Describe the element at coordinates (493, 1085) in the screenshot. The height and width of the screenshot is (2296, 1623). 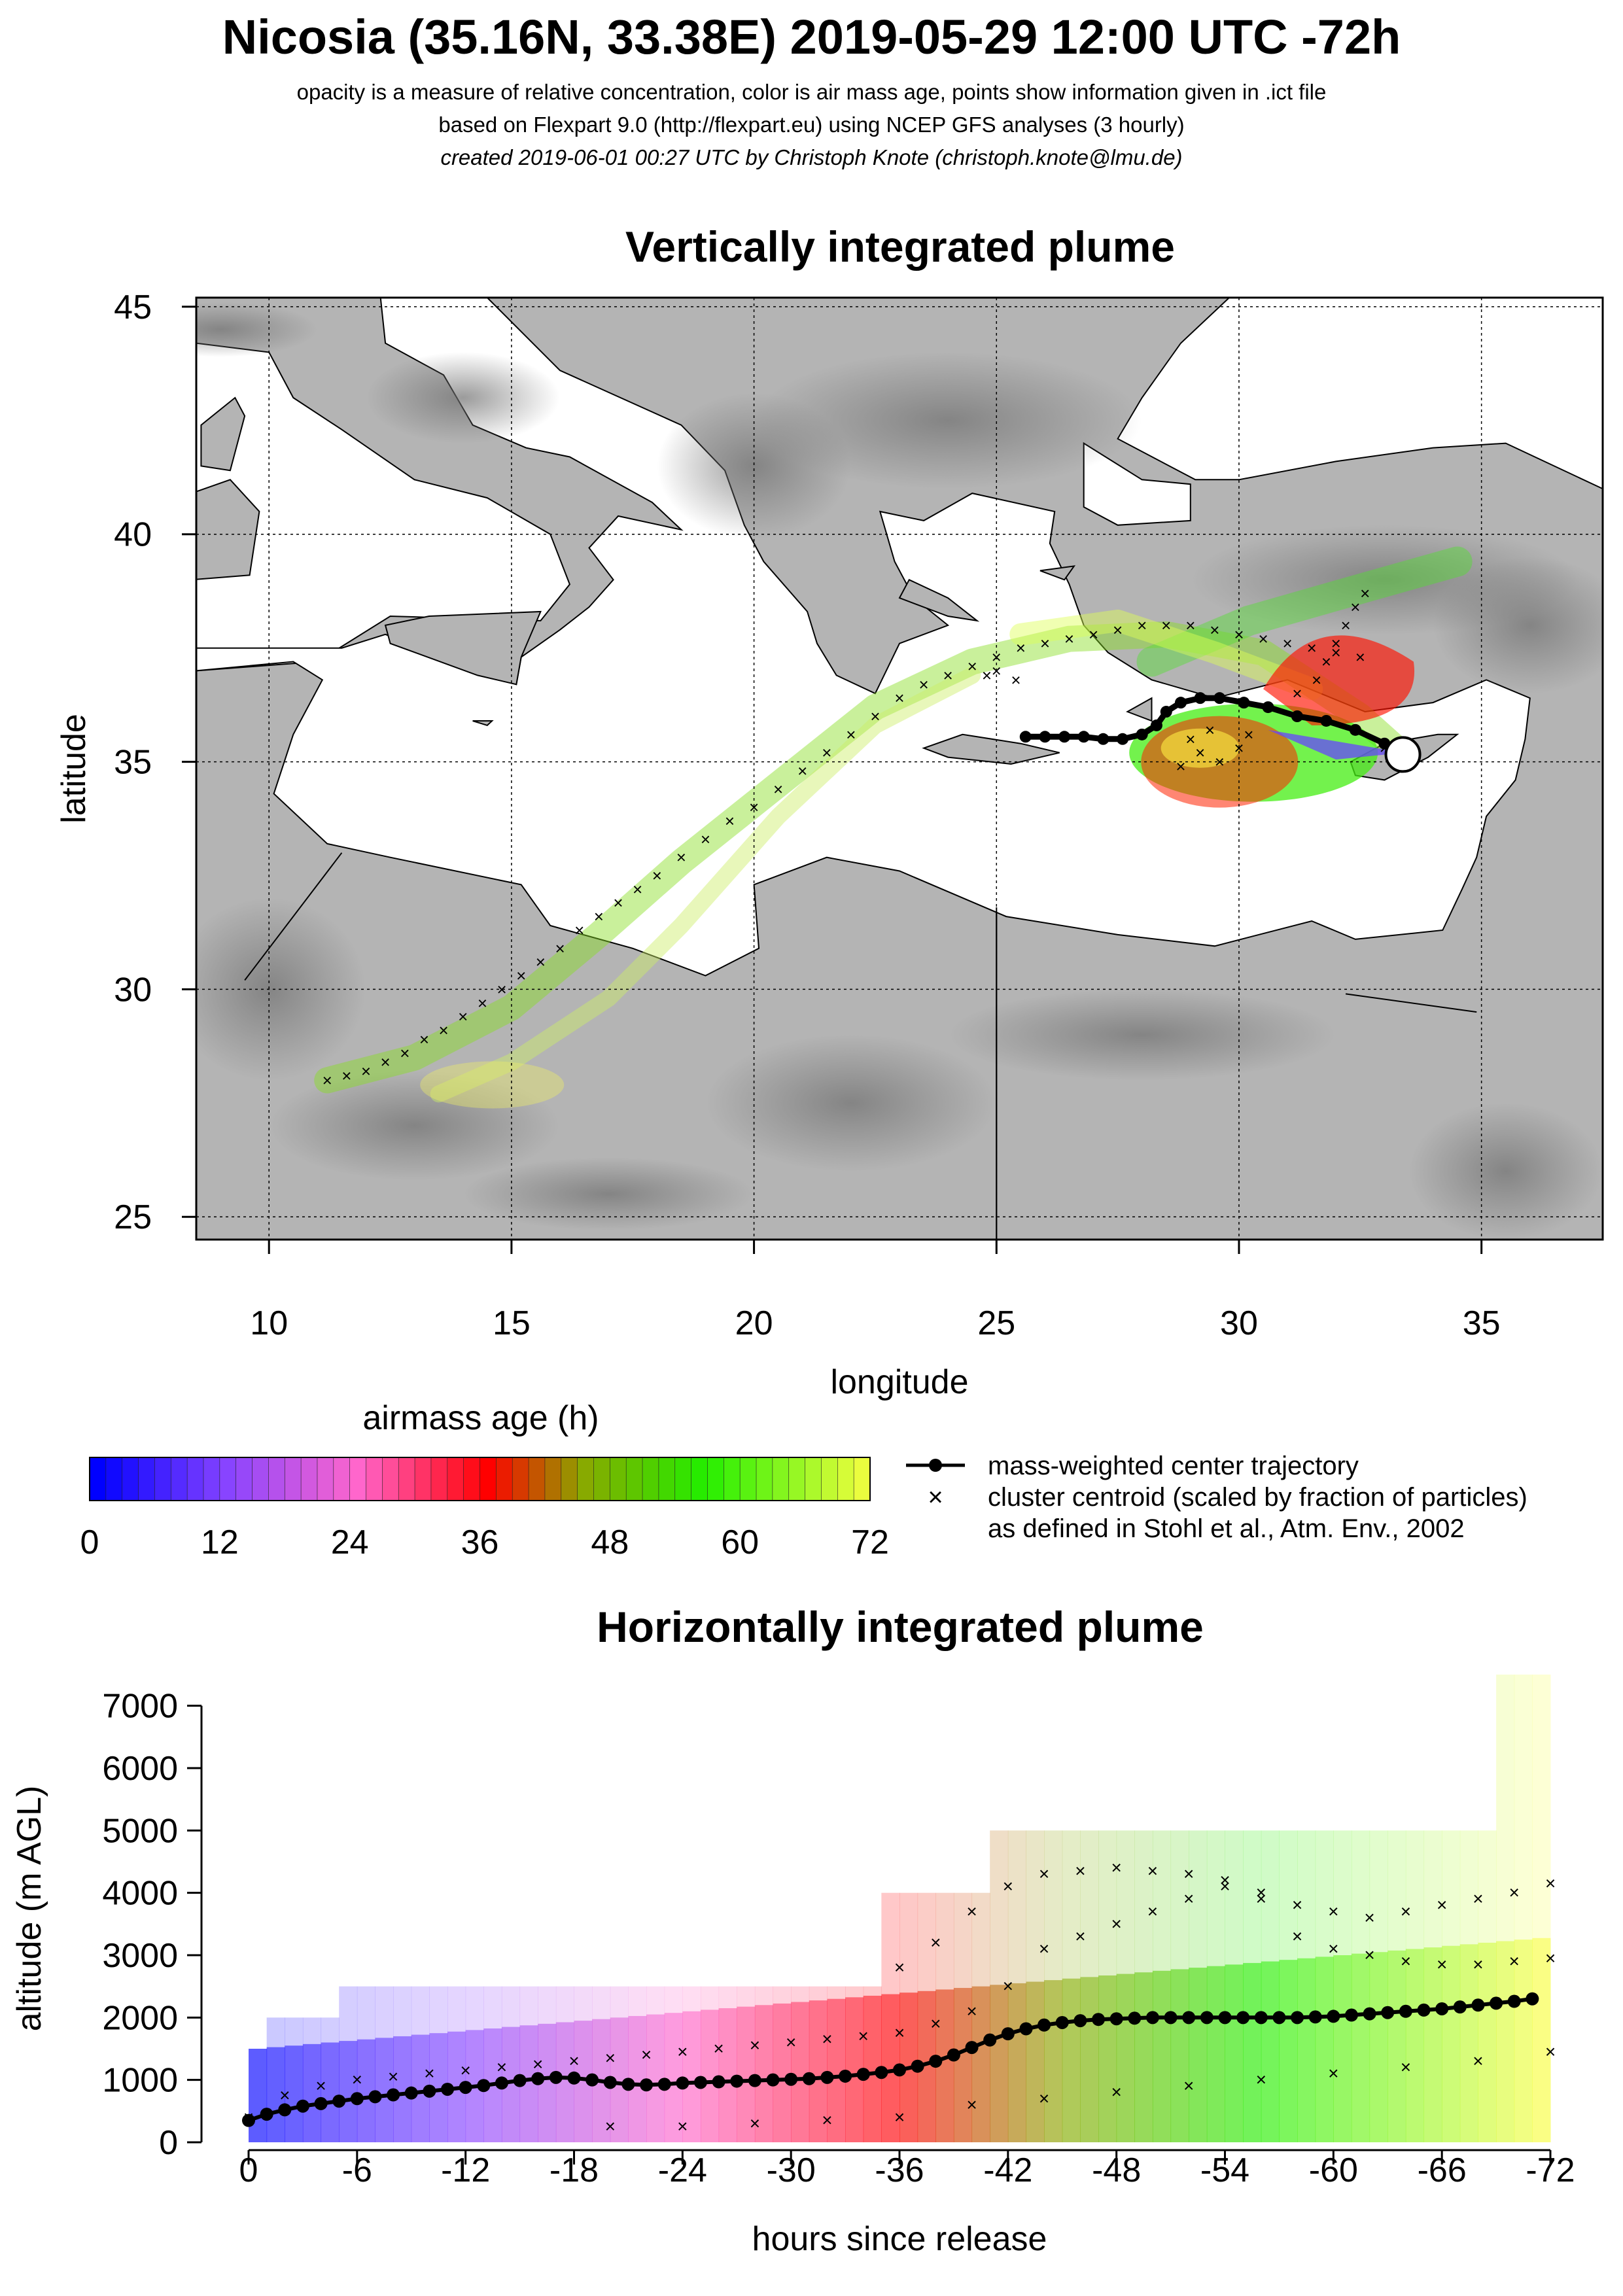
I see `plume-yellow-south` at that location.